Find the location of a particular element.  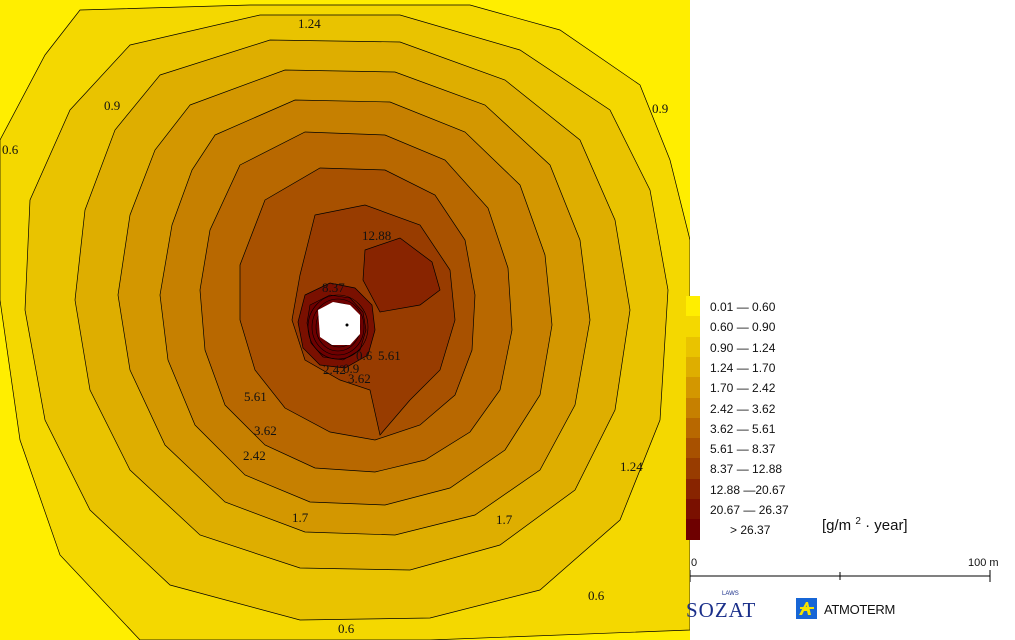

legend-label: 2.42 — 3.62 is located at coordinates (743, 408).